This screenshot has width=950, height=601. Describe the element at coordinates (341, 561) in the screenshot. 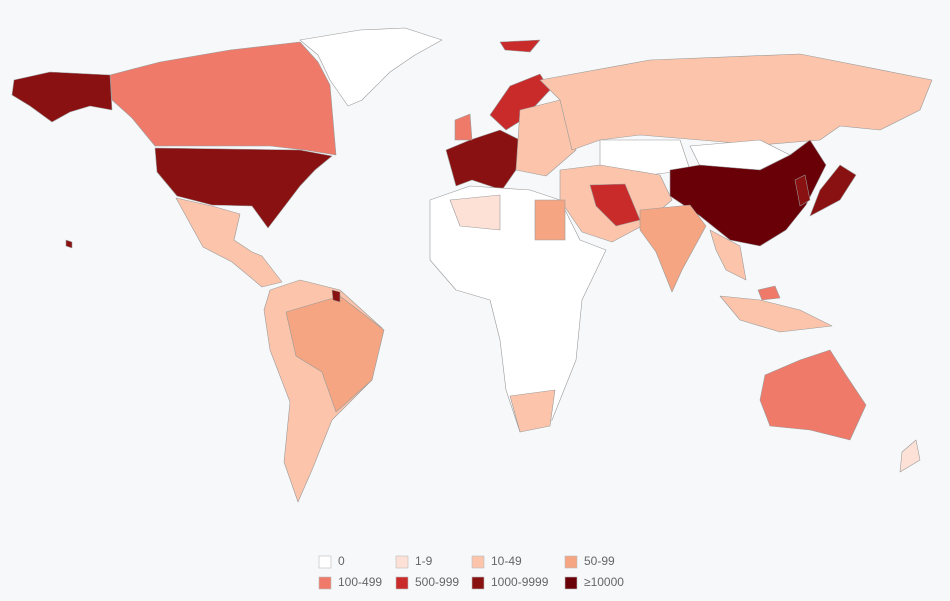

I see `legend-label: 0` at that location.